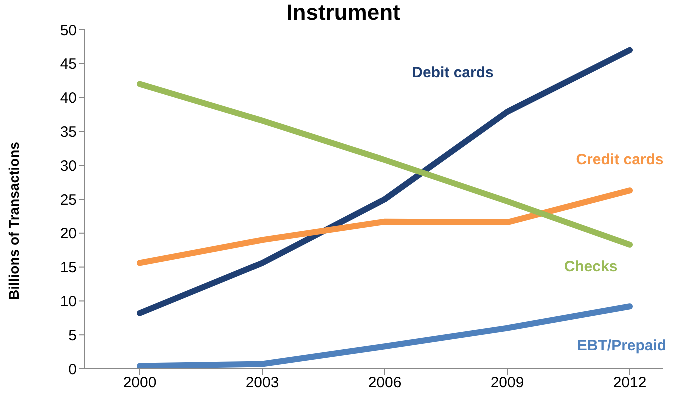 Image resolution: width=687 pixels, height=407 pixels. What do you see at coordinates (507, 383) in the screenshot?
I see `x-tick-label: 2009` at bounding box center [507, 383].